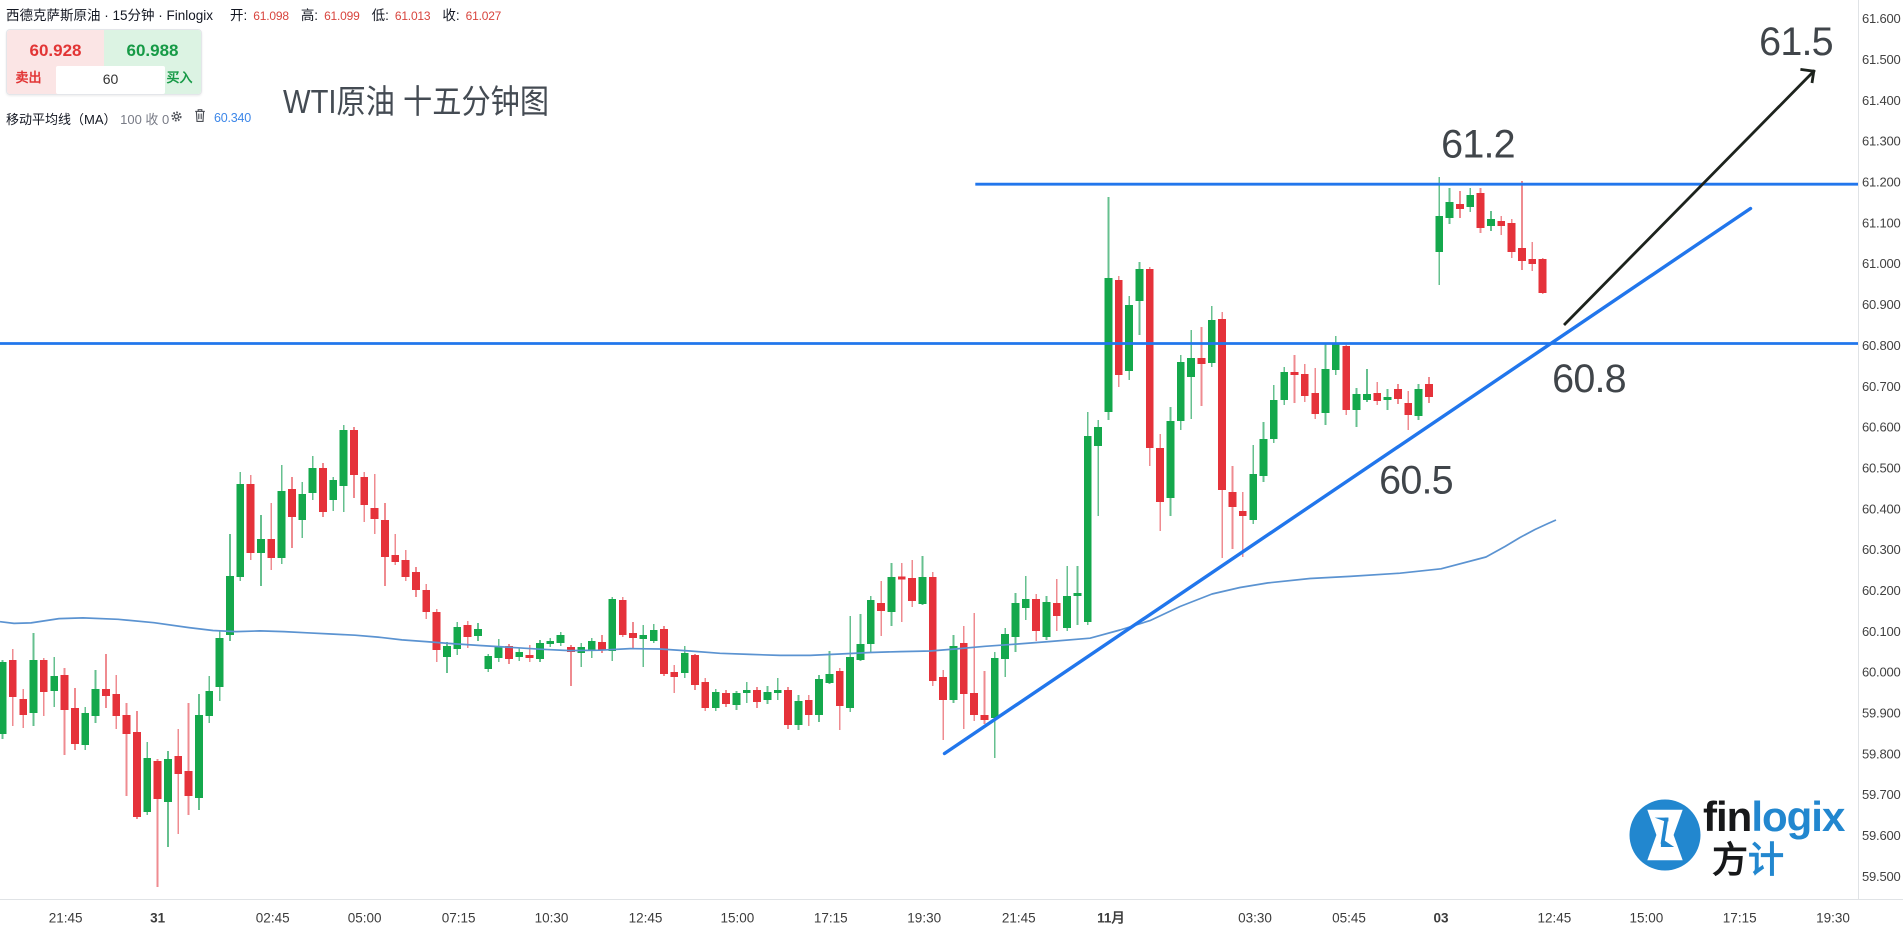 The height and width of the screenshot is (926, 1903). What do you see at coordinates (1881, 631) in the screenshot?
I see `svg-text: 60.100` at bounding box center [1881, 631].